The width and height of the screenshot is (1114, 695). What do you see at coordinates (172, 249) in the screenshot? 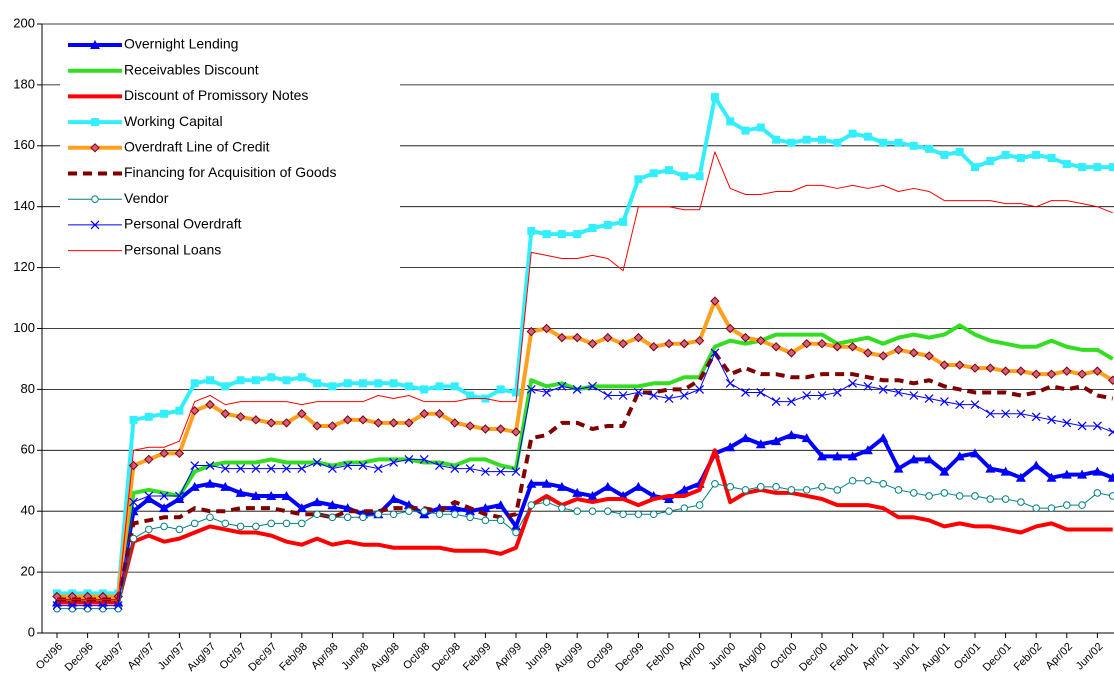
I see `legend-label: Personal Loans` at bounding box center [172, 249].